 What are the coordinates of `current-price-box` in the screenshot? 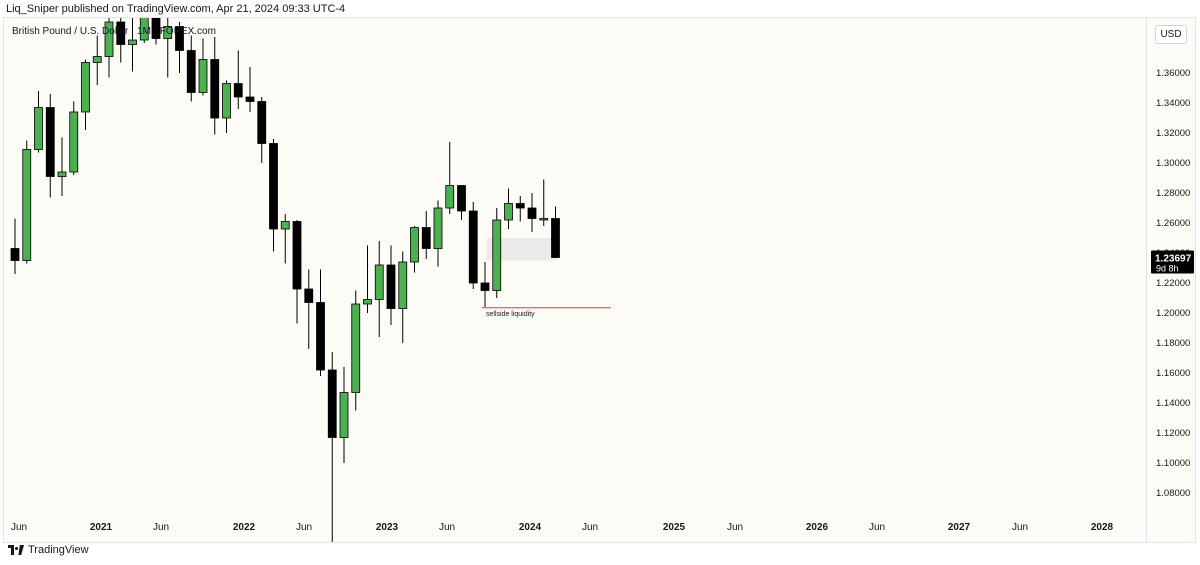 It's located at (1172, 262).